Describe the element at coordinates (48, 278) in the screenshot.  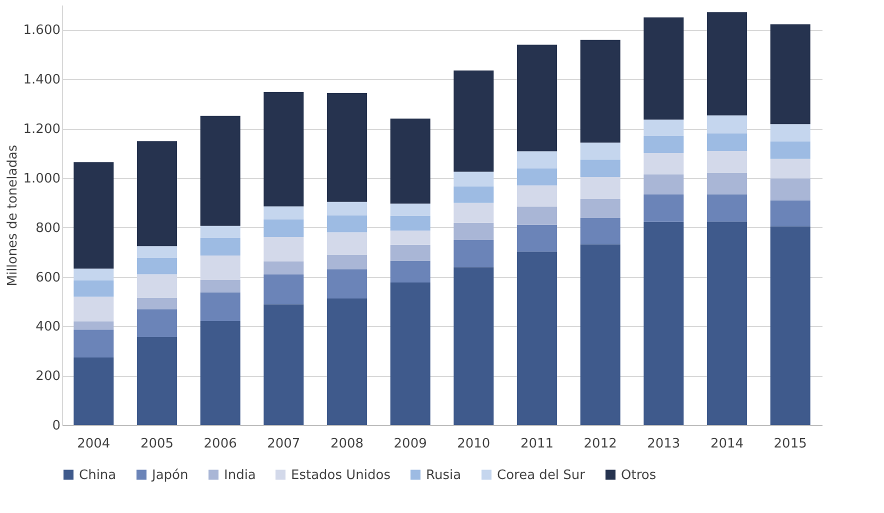
I see `y-tick-label: 600` at that location.